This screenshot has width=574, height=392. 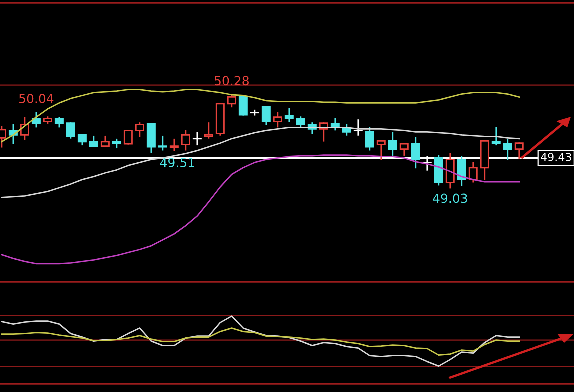 I want to click on annotation: 49.51, so click(x=177, y=163).